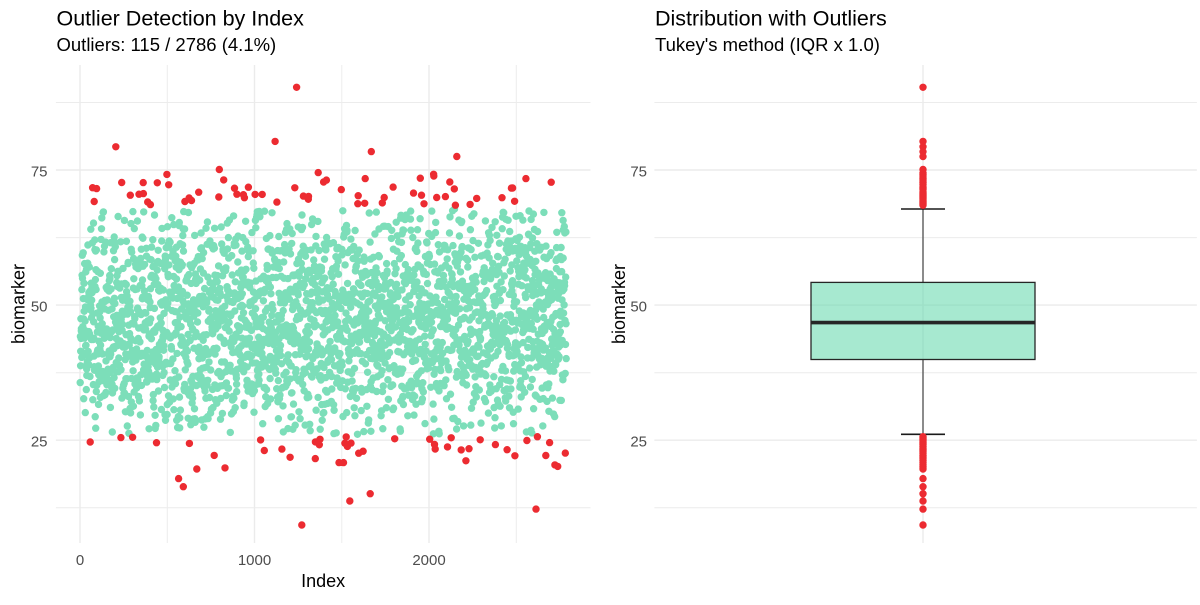 The image size is (1200, 605). Describe the element at coordinates (767, 44) in the screenshot. I see `svg-text: Tukey's method (IQR x 1.0)` at that location.